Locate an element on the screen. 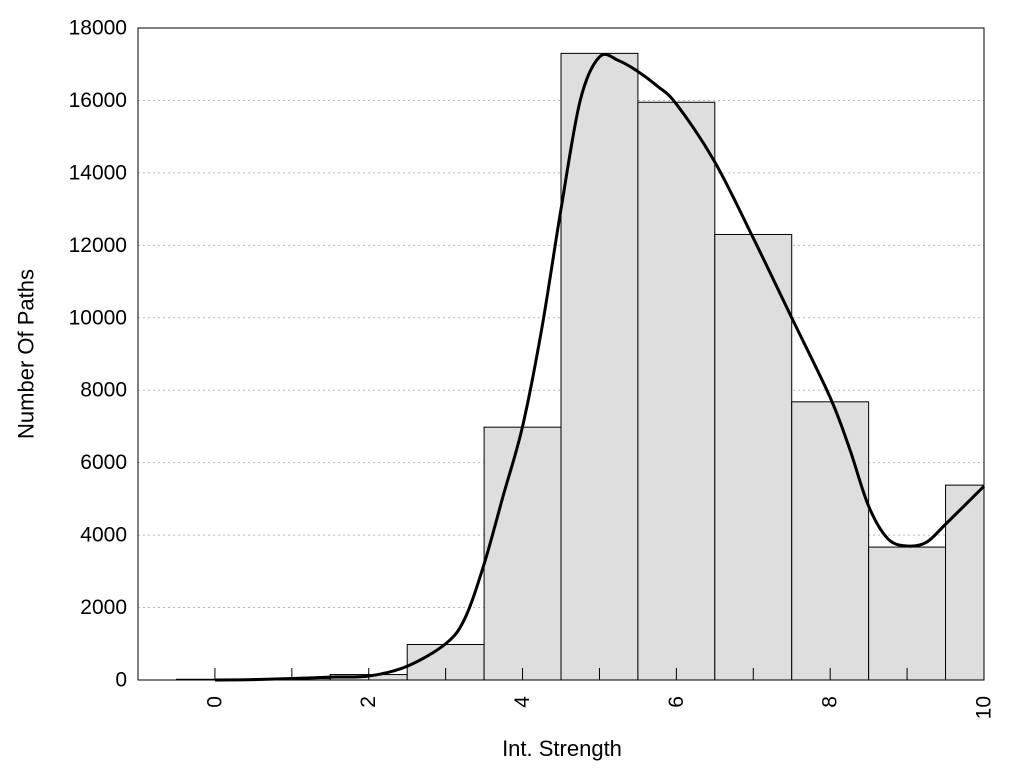  y-tick-label: 8000 is located at coordinates (103, 390).